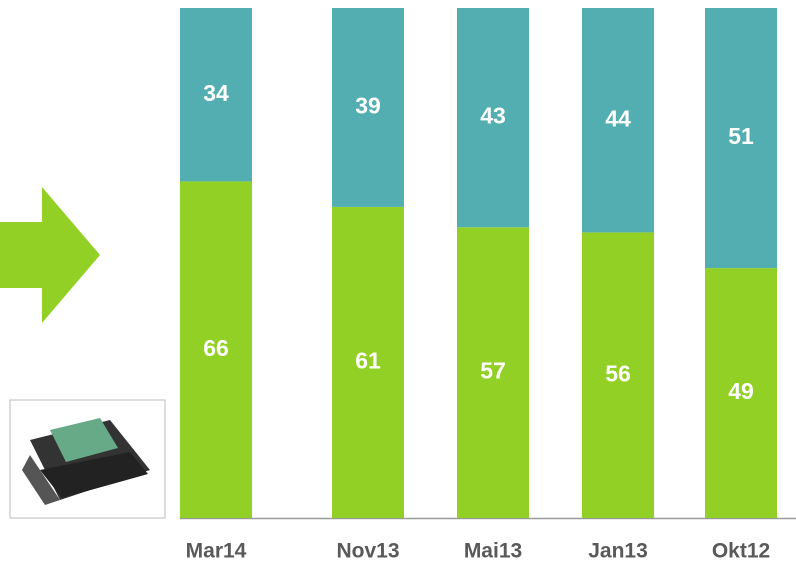  I want to click on value-label: 51, so click(741, 136).